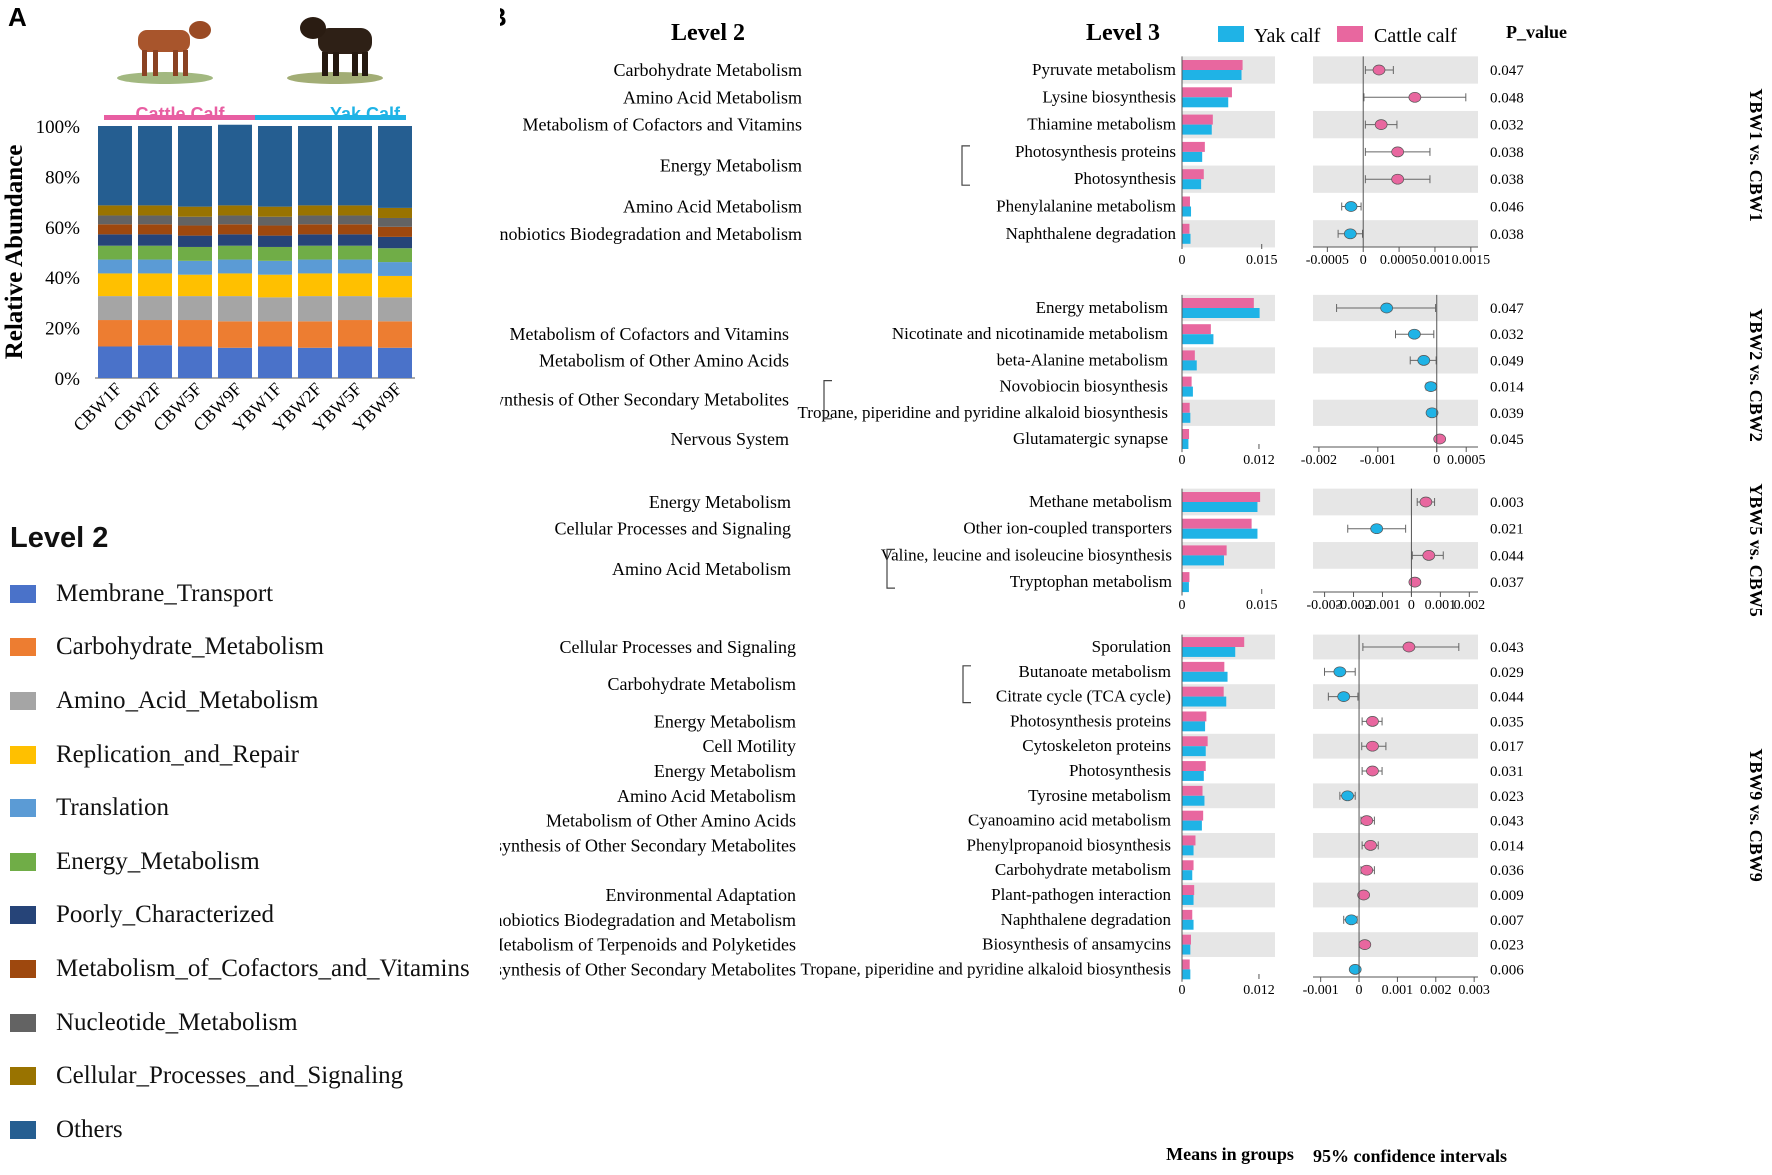 Image resolution: width=1772 pixels, height=1175 pixels. Describe the element at coordinates (1436, 990) in the screenshot. I see `ci-tick-label: 0.002` at that location.